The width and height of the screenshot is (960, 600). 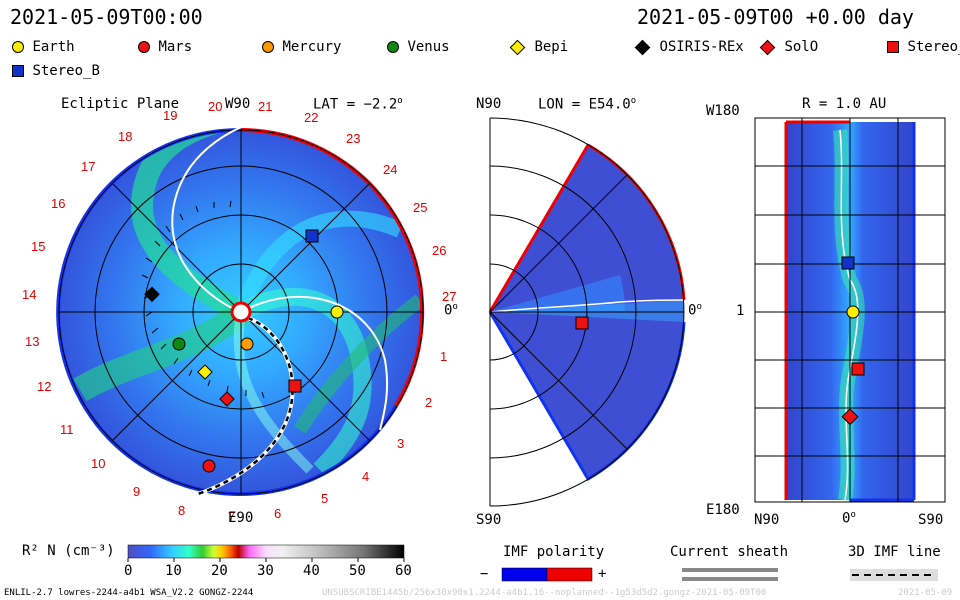 What do you see at coordinates (179, 344) in the screenshot?
I see `venus-marker` at bounding box center [179, 344].